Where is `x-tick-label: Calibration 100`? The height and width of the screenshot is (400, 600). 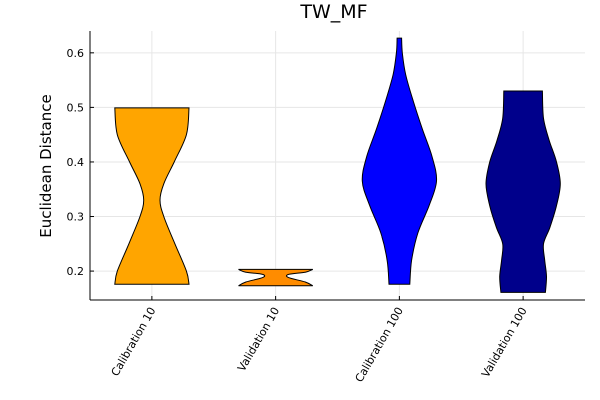 x-tick-label: Calibration 100 is located at coordinates (379, 345).